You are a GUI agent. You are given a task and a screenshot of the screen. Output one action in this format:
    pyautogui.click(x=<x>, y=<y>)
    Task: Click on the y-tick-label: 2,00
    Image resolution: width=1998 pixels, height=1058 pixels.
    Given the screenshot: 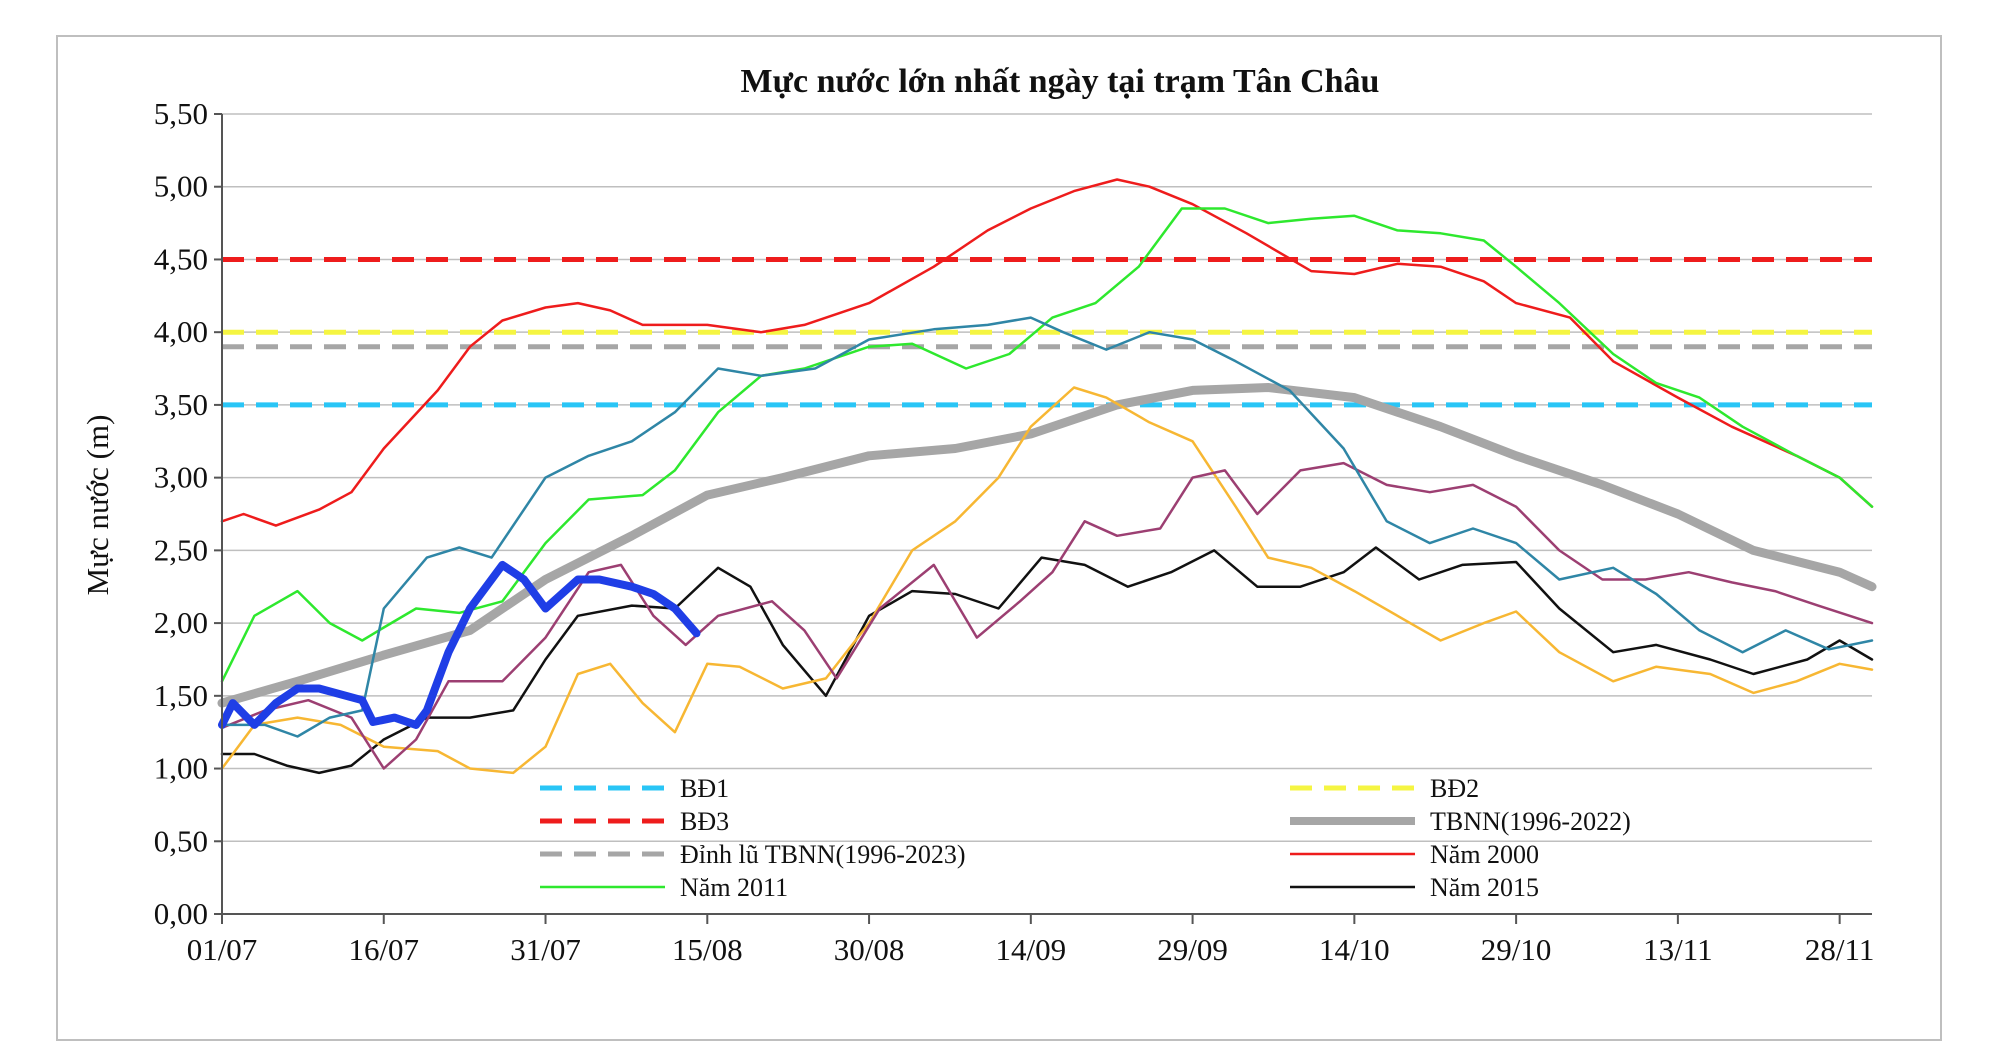 What is the action you would take?
    pyautogui.click(x=181, y=622)
    